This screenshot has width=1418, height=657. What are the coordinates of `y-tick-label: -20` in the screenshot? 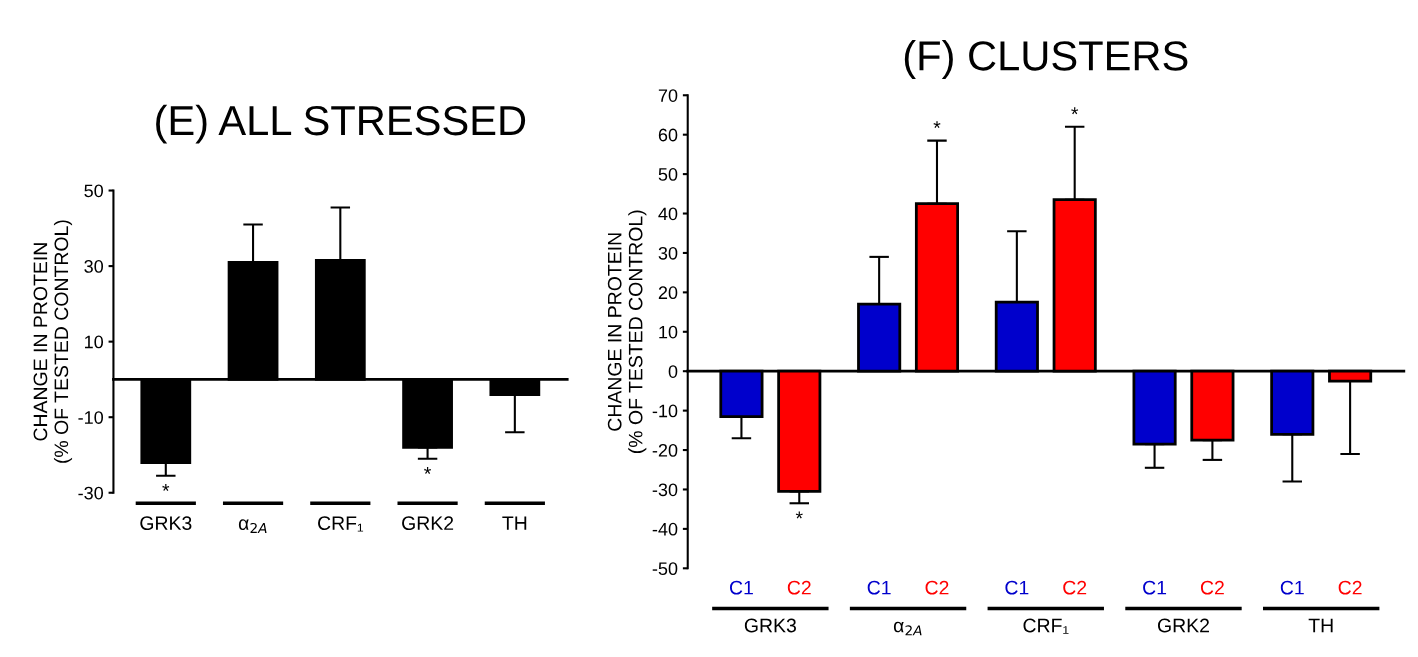 It's located at (665, 450).